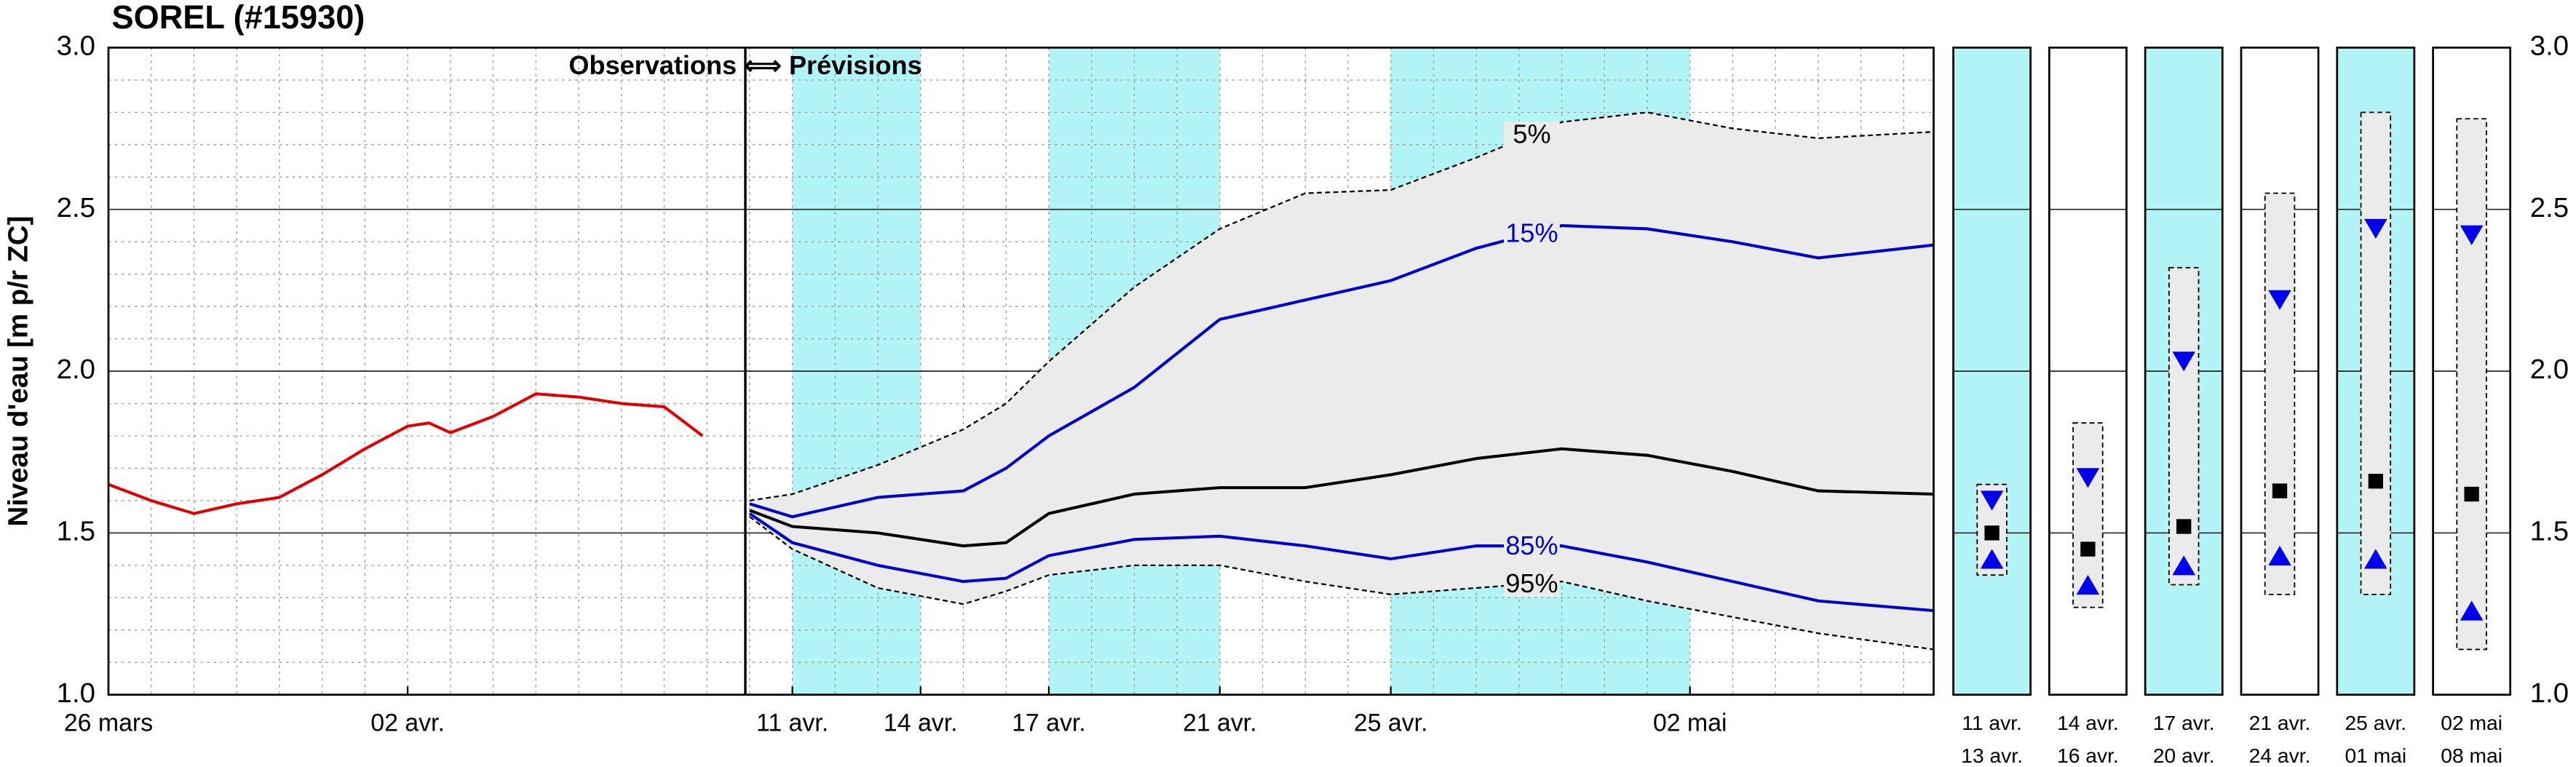 This screenshot has height=767, width=2576. I want to click on x-tick-label: 21 avr., so click(1220, 722).